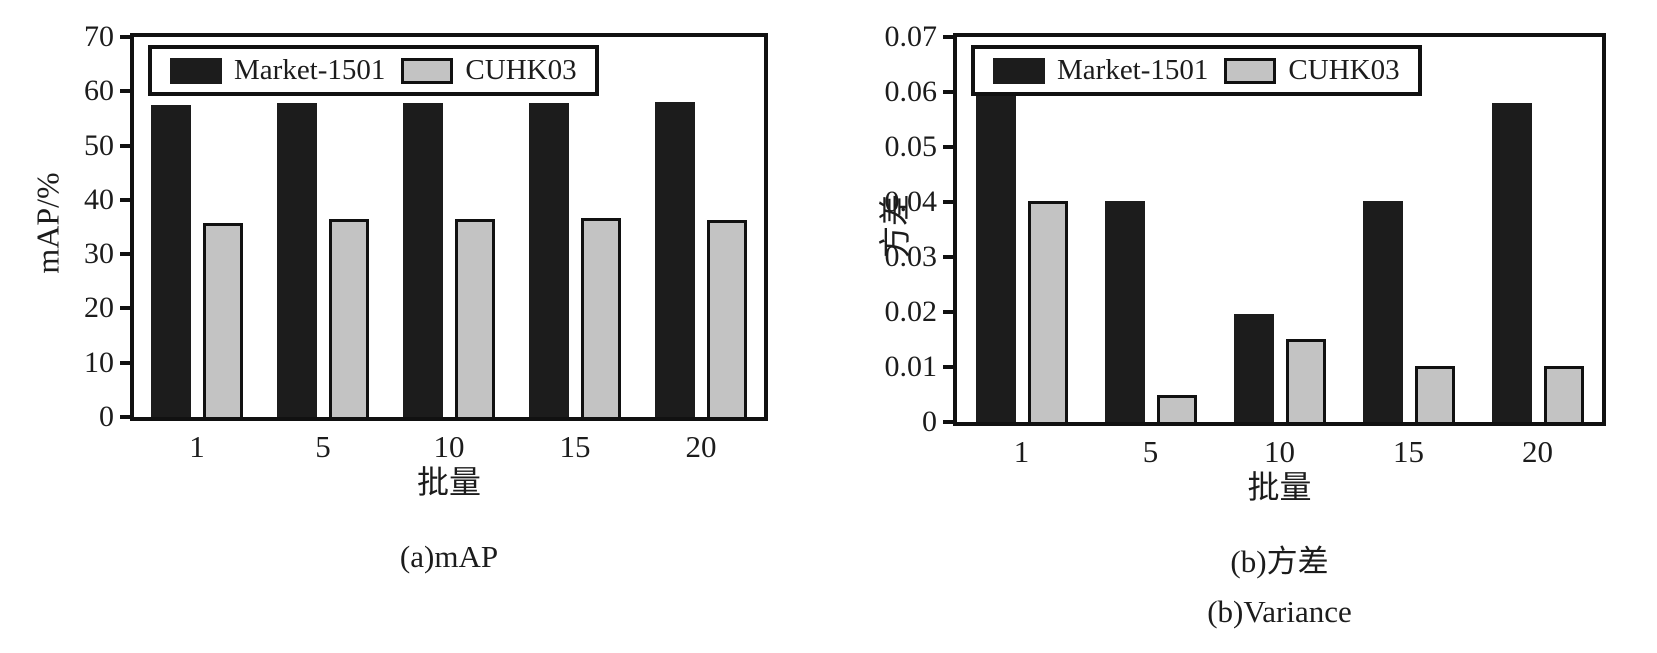 The width and height of the screenshot is (1657, 653). I want to click on y-tick-label: 0.04, so click(911, 201).